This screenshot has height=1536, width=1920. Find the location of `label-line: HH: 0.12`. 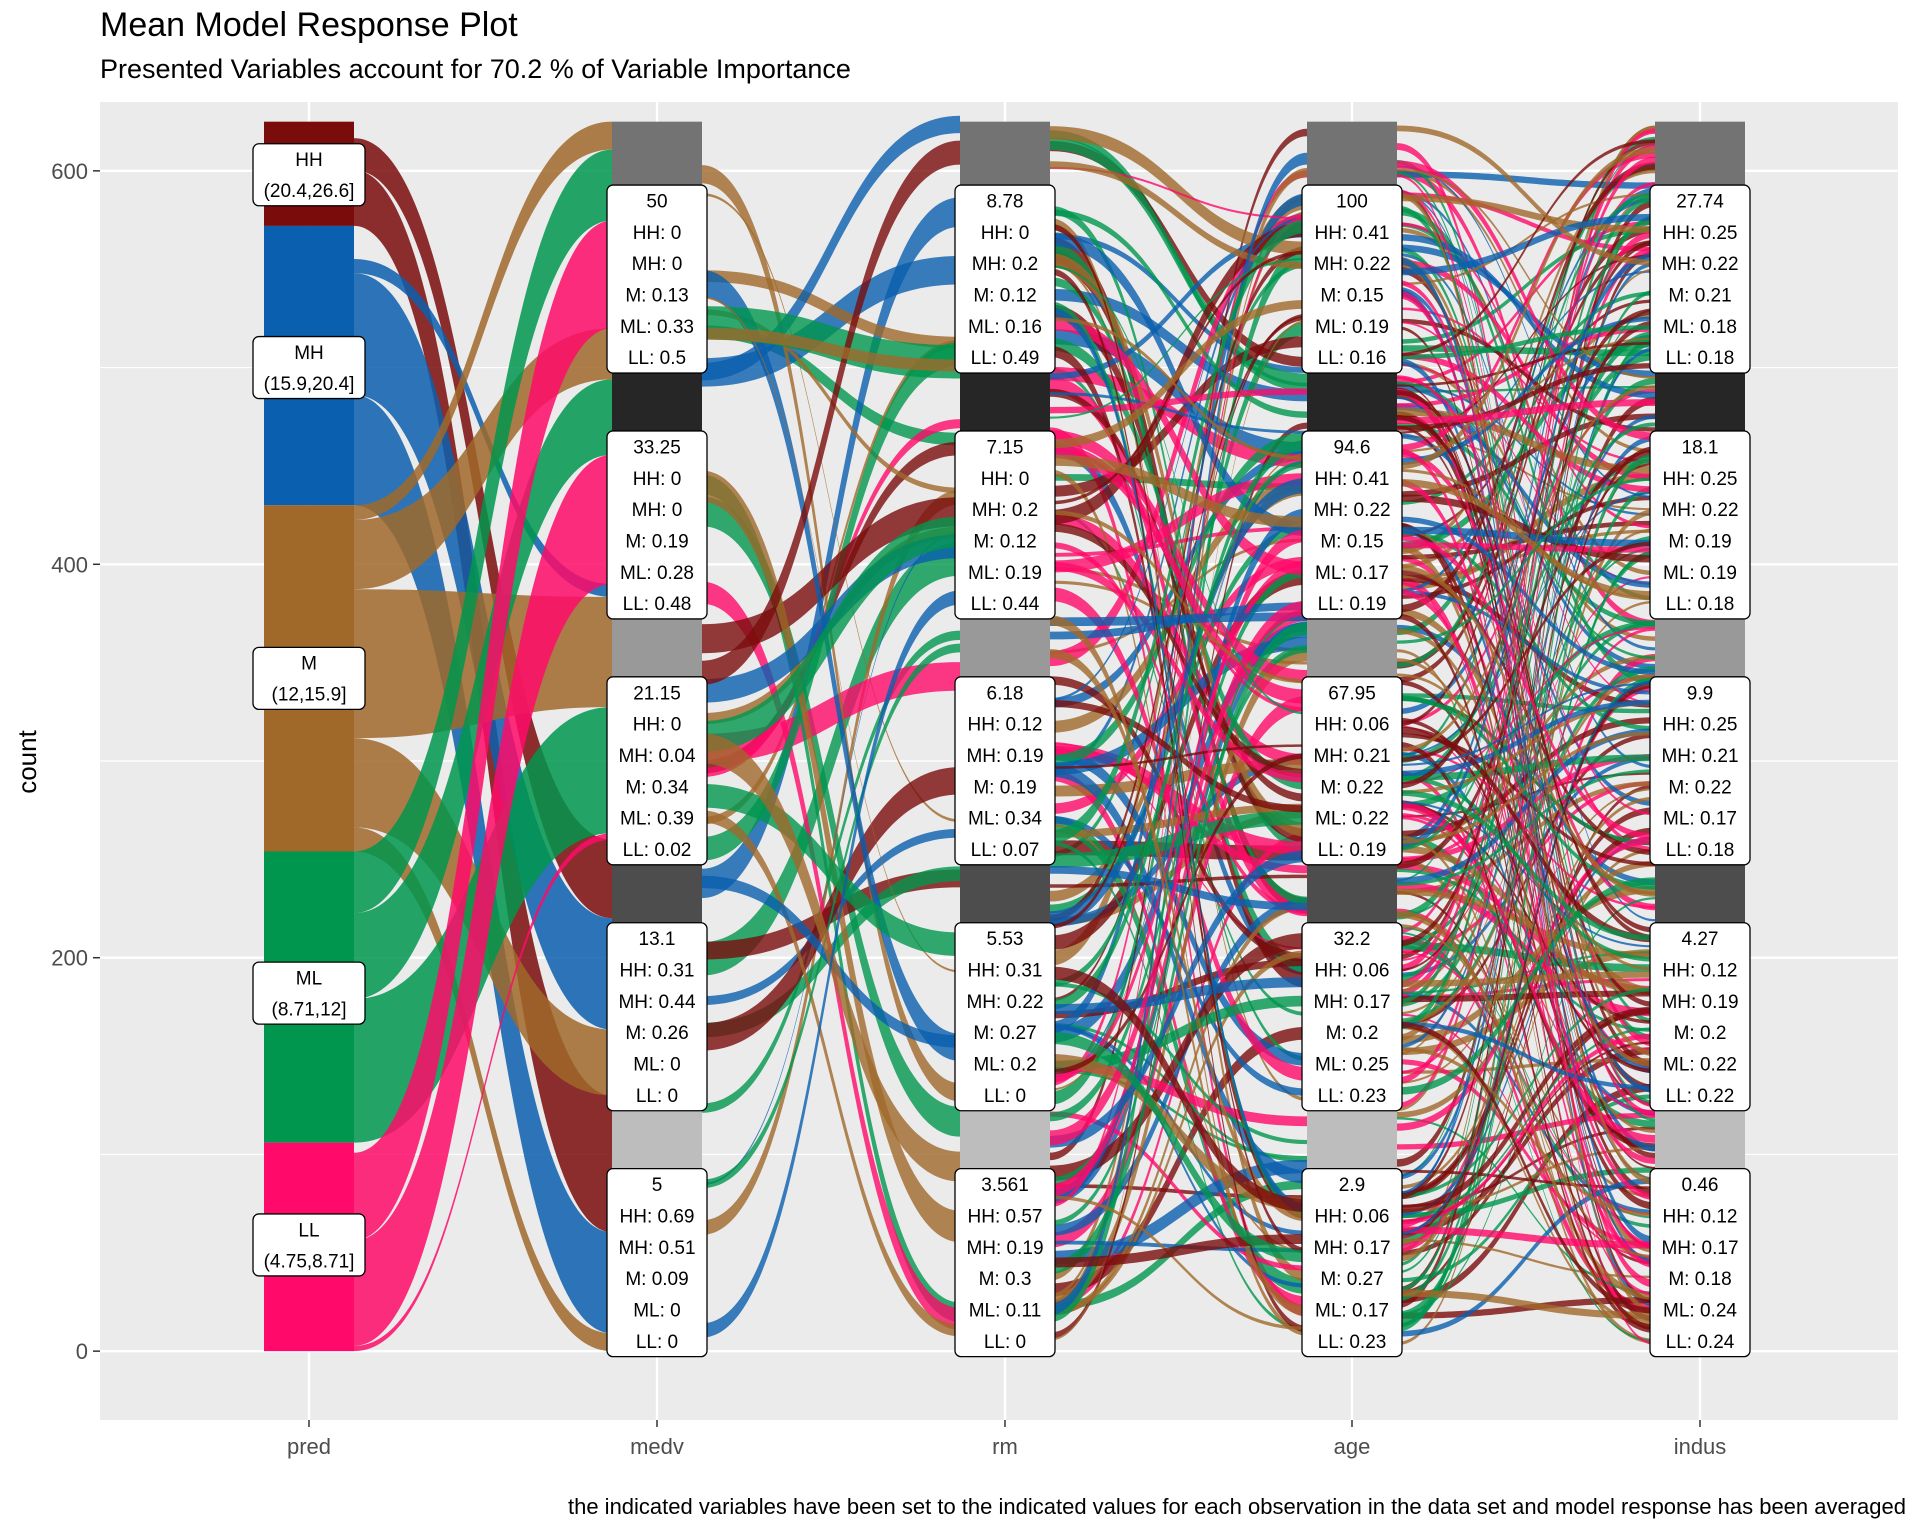

label-line: HH: 0.12 is located at coordinates (1700, 971).